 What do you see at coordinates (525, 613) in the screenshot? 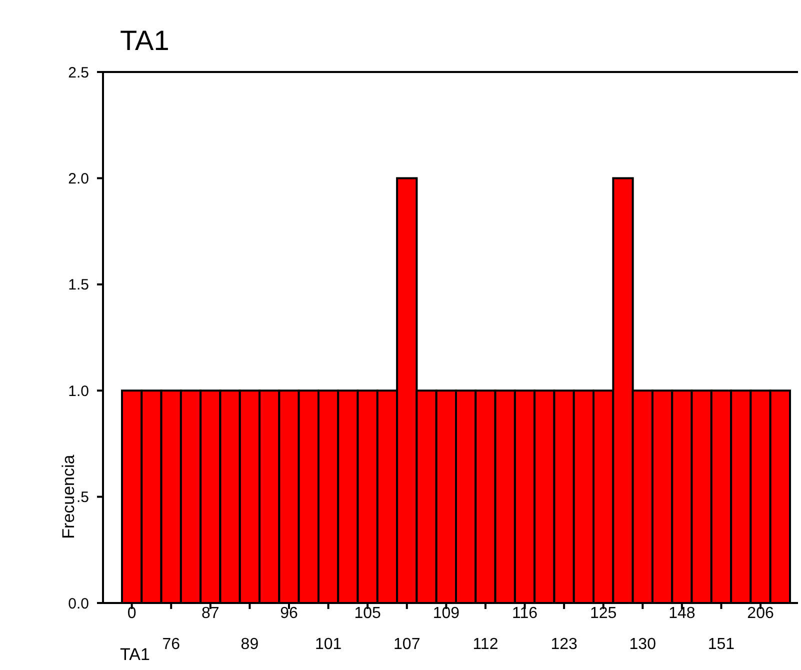
I see `x-tick-label: 116` at bounding box center [525, 613].